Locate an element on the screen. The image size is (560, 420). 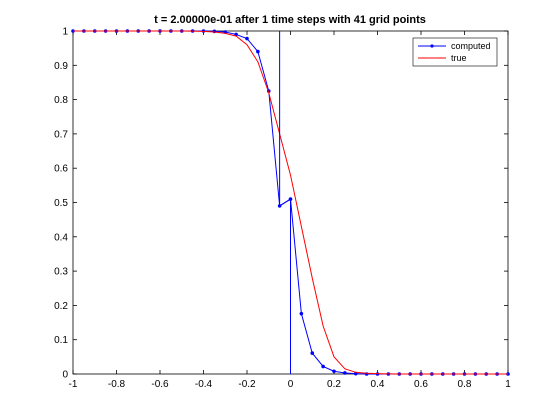
y-tick-label: 0.6 is located at coordinates (61, 169).